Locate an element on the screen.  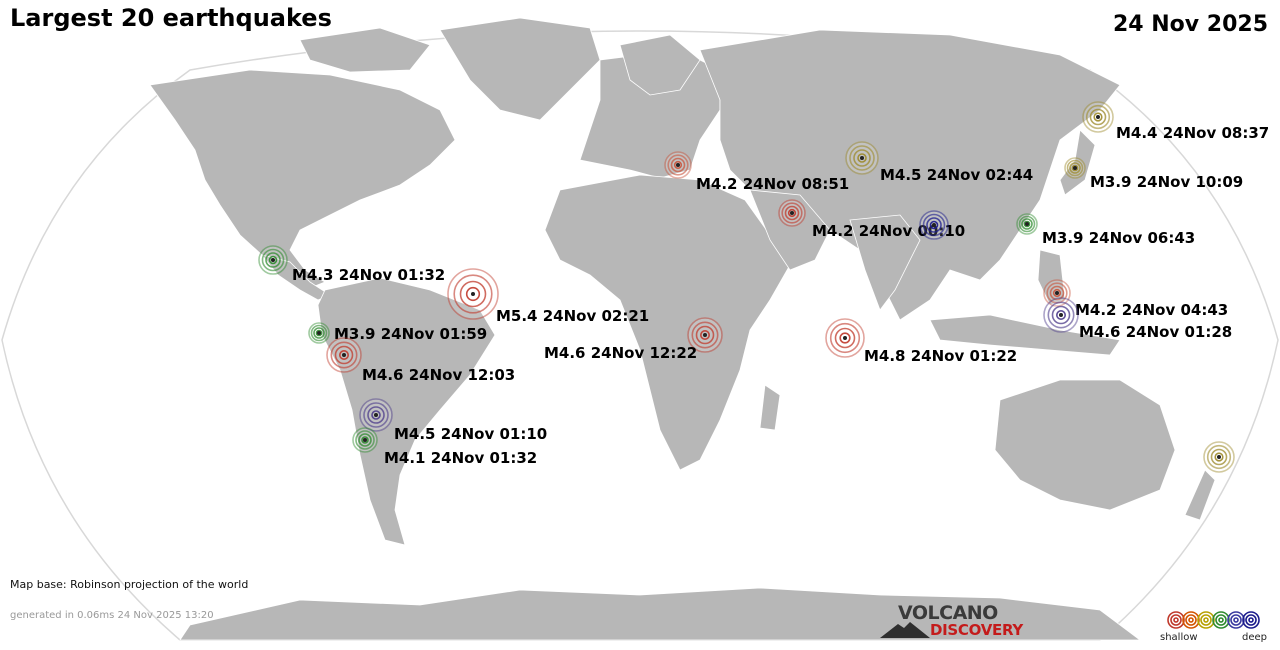
india is located at coordinates (885, 262).